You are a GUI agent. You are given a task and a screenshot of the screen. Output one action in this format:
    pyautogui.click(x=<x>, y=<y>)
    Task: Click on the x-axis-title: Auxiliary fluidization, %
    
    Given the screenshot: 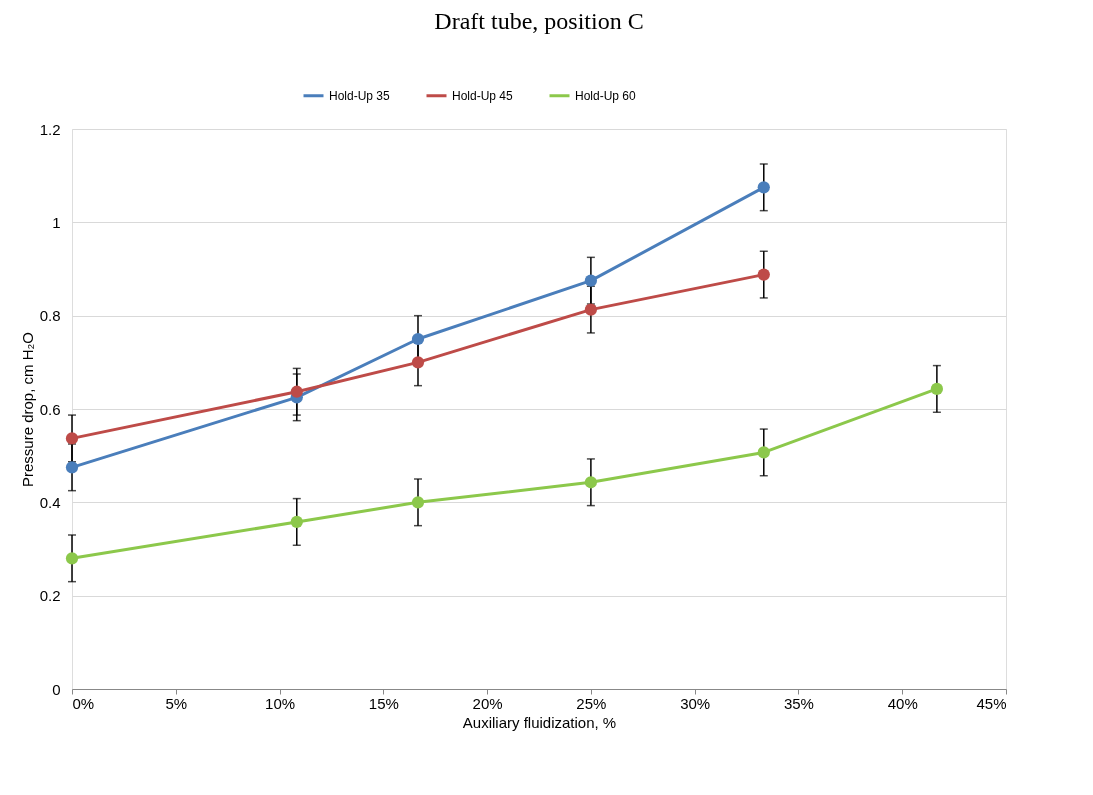 What is the action you would take?
    pyautogui.click(x=539, y=722)
    